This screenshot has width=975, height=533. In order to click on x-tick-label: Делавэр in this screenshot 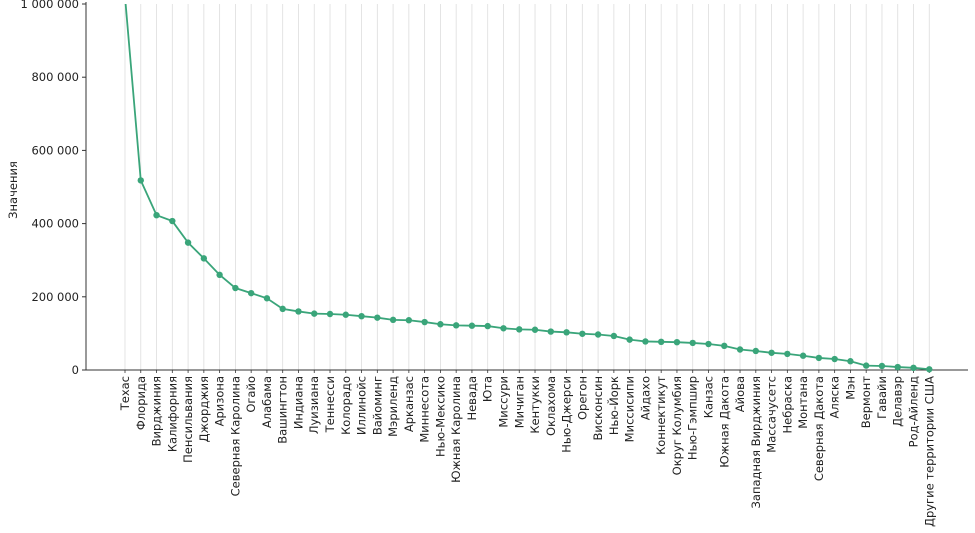, I will do `click(898, 401)`.